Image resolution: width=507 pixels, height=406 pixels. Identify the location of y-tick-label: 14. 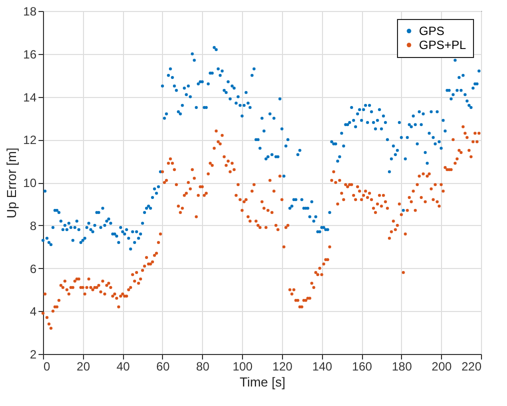
(30, 97).